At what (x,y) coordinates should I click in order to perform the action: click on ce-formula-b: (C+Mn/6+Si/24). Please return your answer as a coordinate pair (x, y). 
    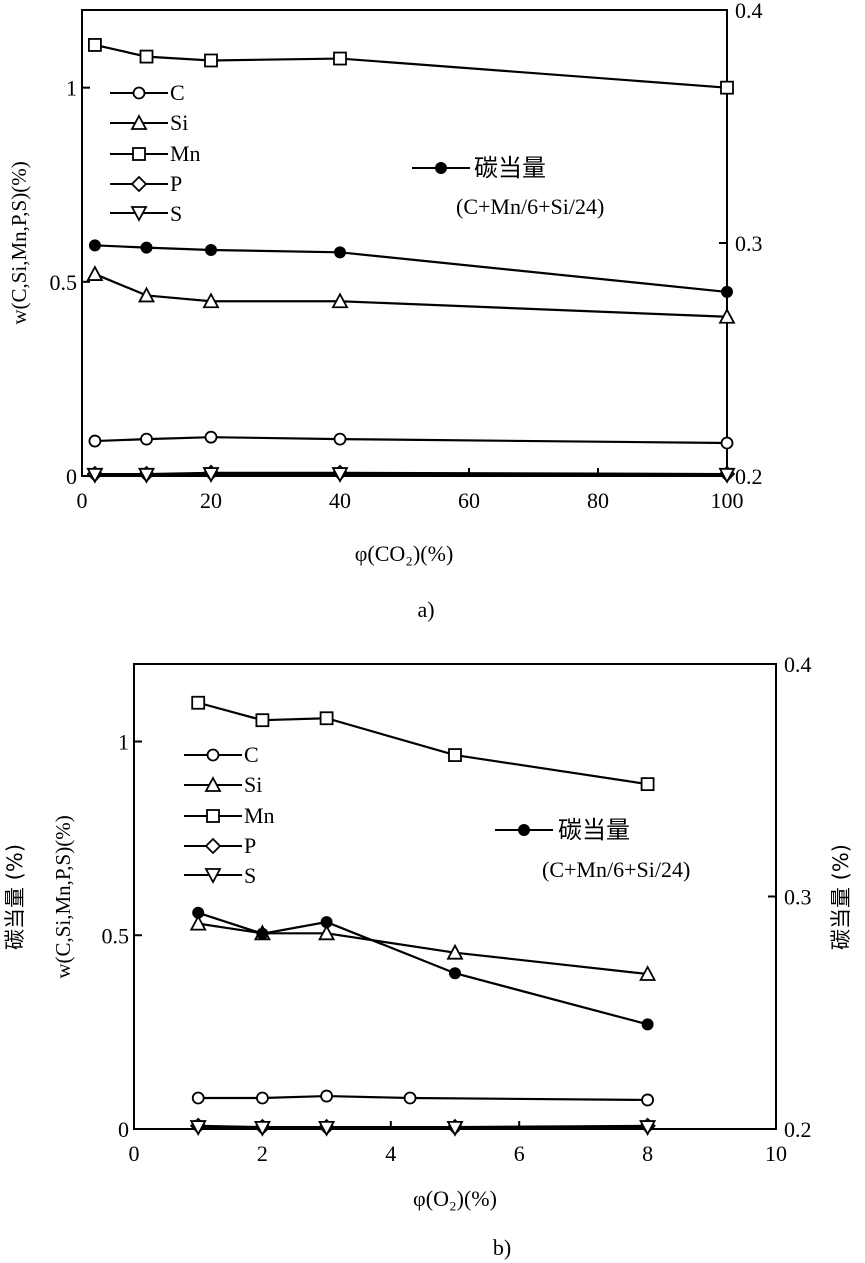
    Looking at the image, I should click on (616, 869).